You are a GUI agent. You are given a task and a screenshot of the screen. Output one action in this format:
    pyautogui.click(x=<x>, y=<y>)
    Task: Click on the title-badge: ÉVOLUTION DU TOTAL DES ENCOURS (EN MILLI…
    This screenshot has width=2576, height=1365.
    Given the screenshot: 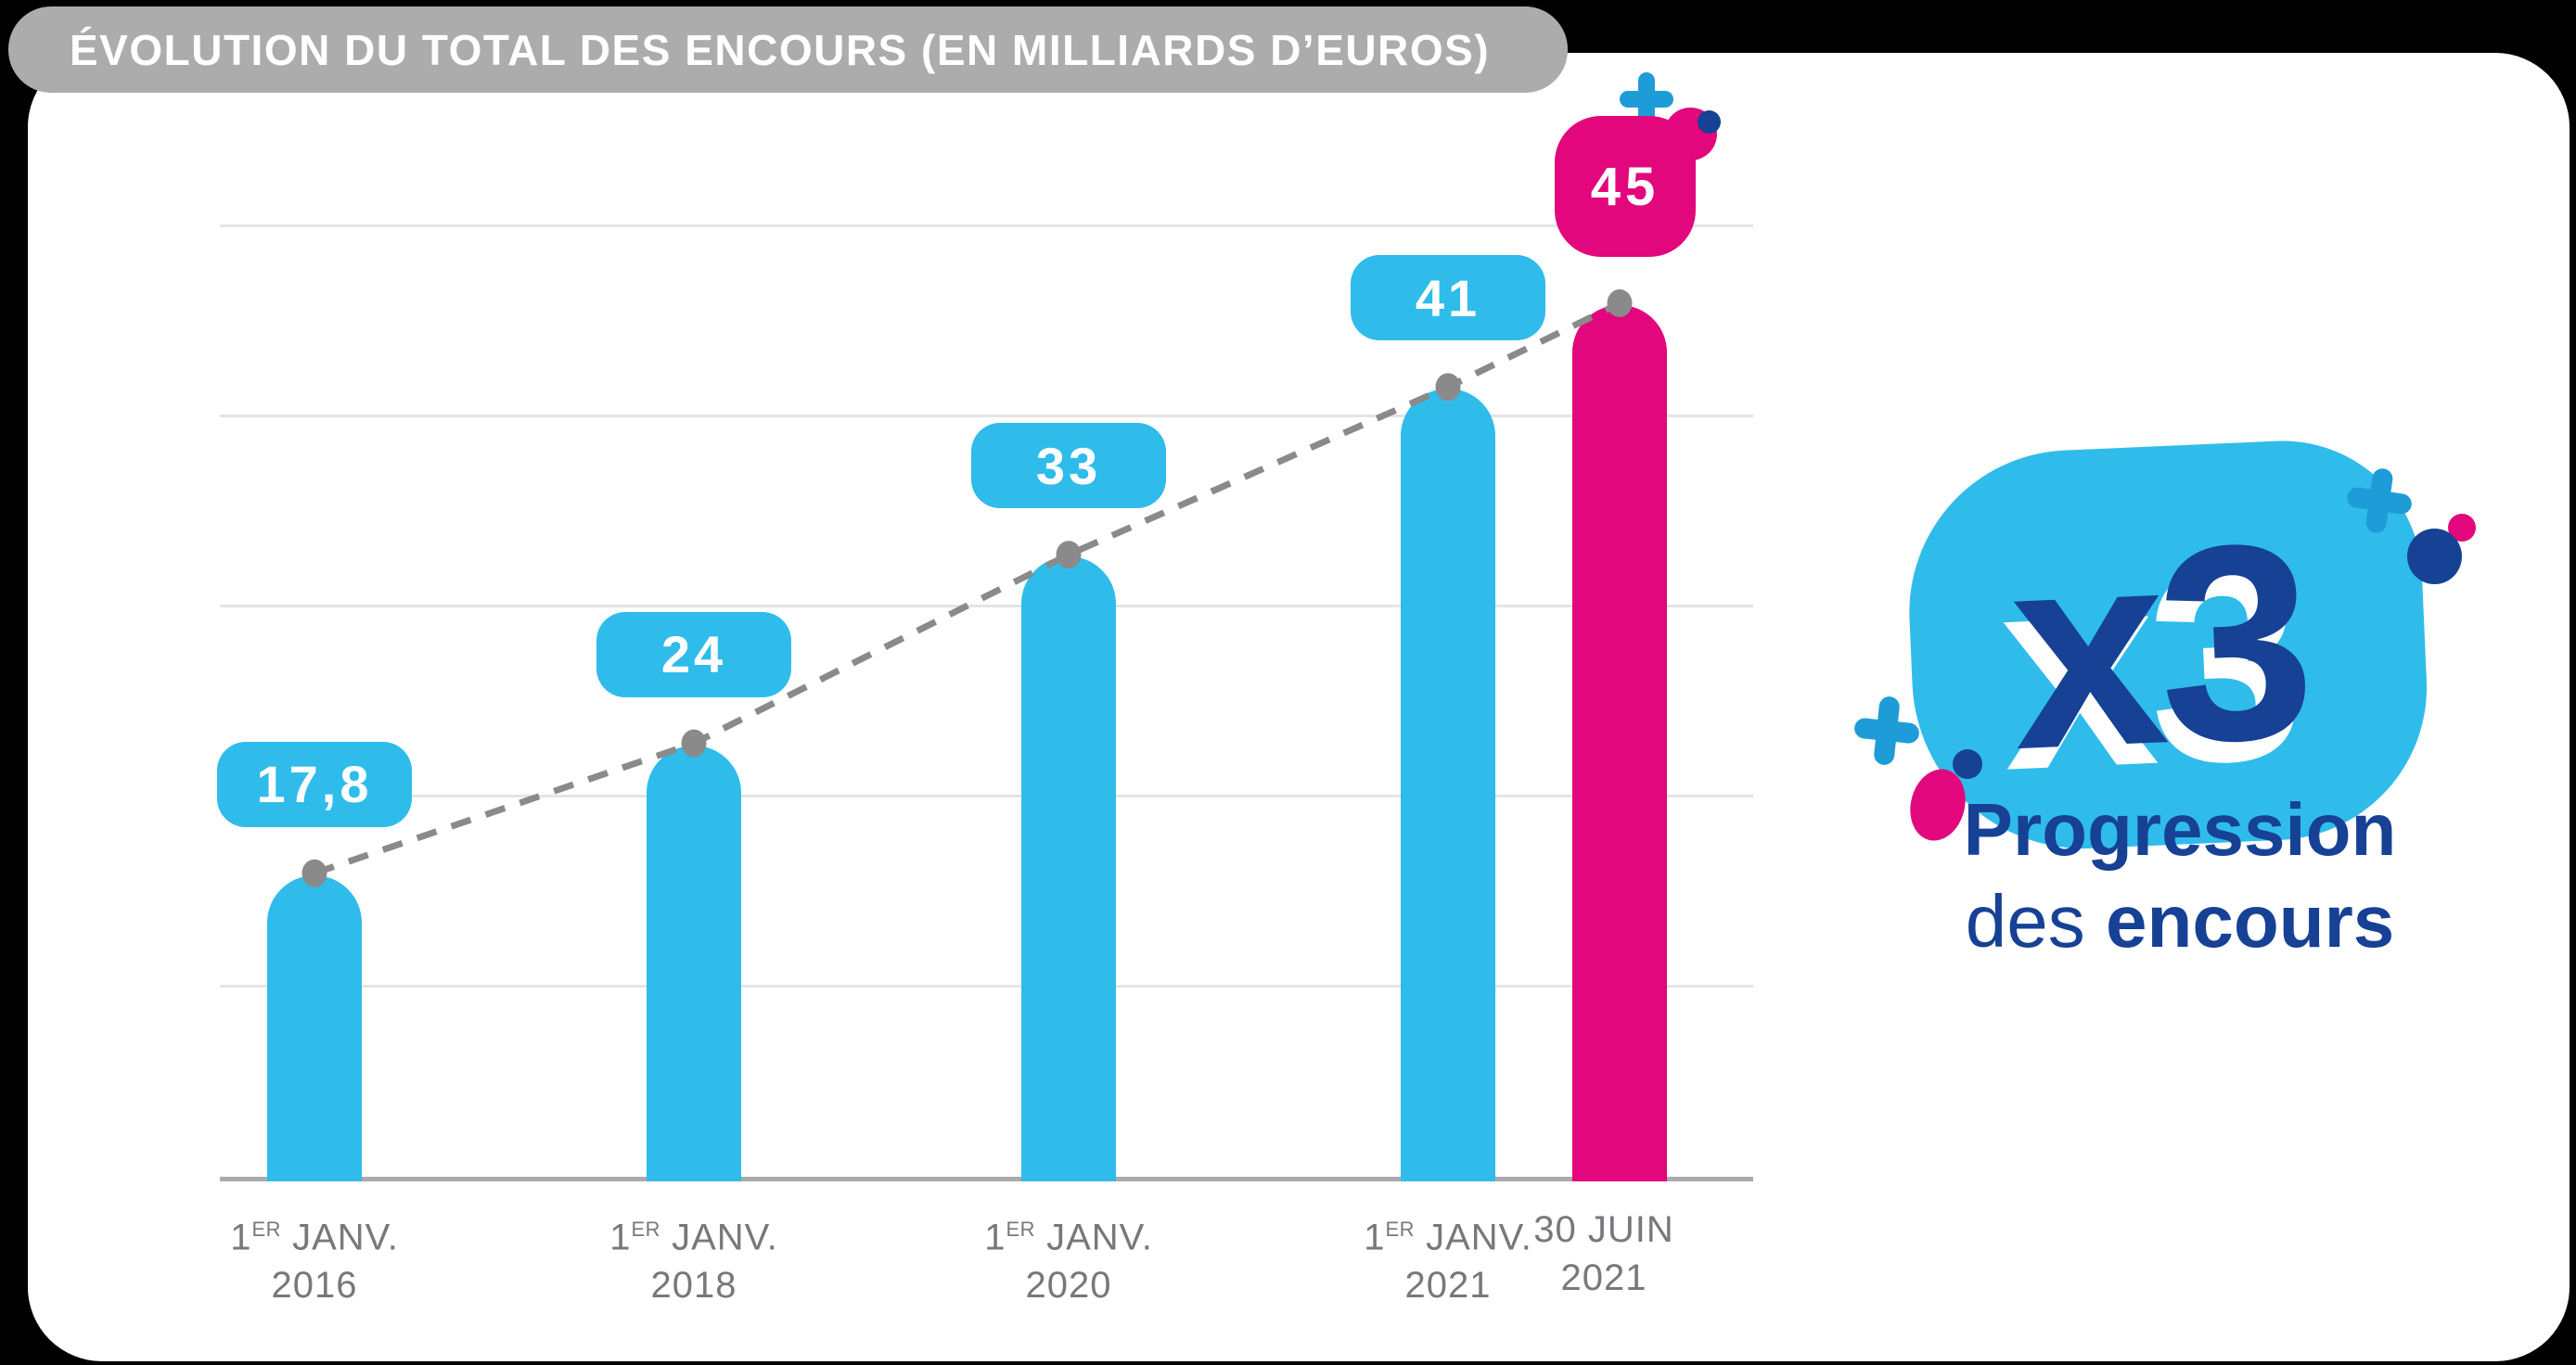 What is the action you would take?
    pyautogui.click(x=788, y=49)
    